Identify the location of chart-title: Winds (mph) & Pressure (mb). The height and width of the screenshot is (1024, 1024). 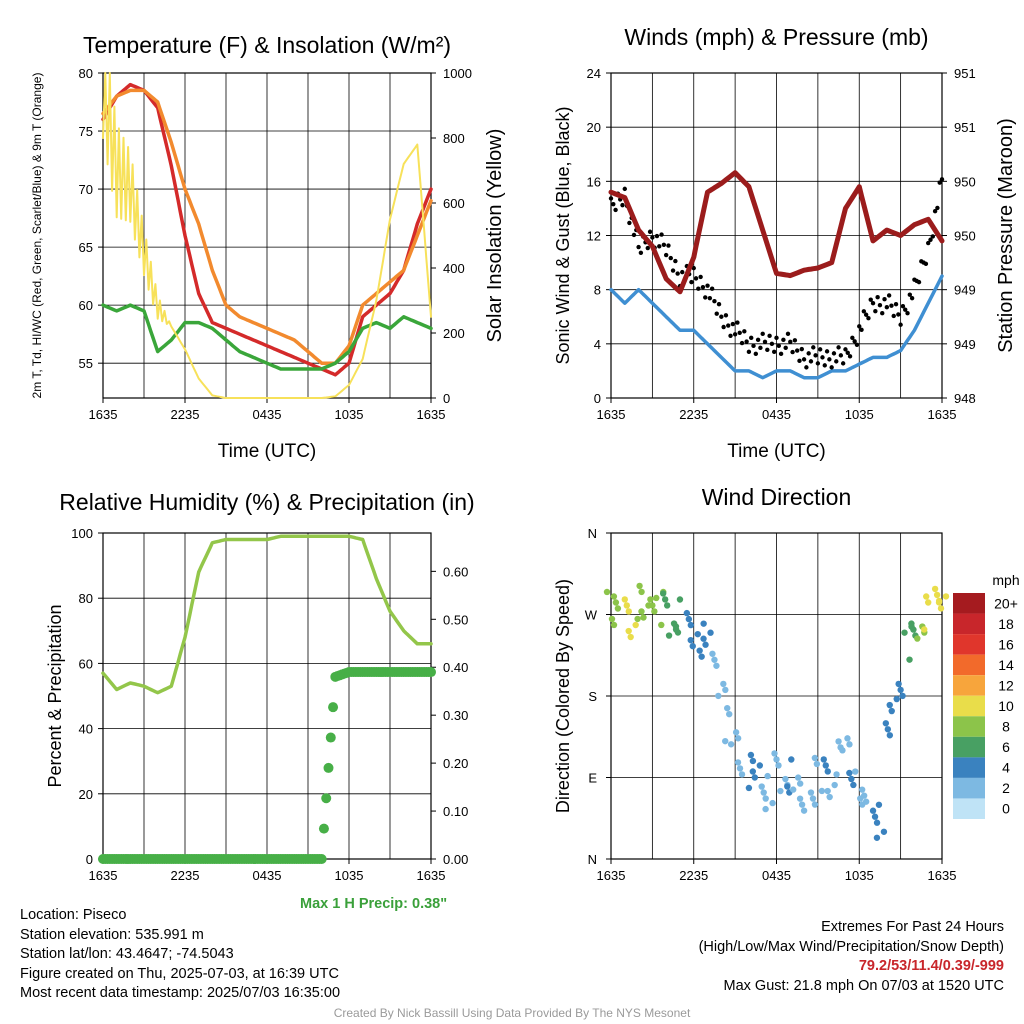
(776, 37).